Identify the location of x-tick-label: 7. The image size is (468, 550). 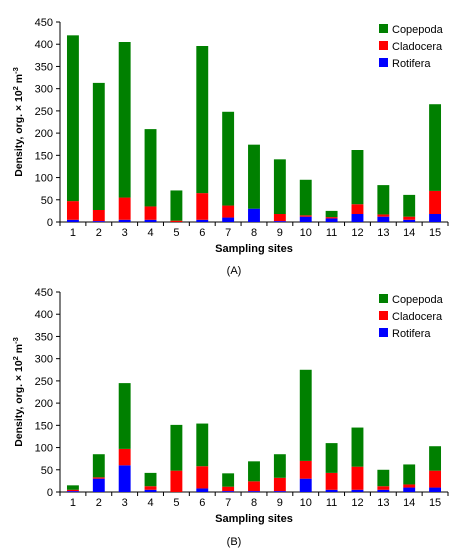
(228, 503).